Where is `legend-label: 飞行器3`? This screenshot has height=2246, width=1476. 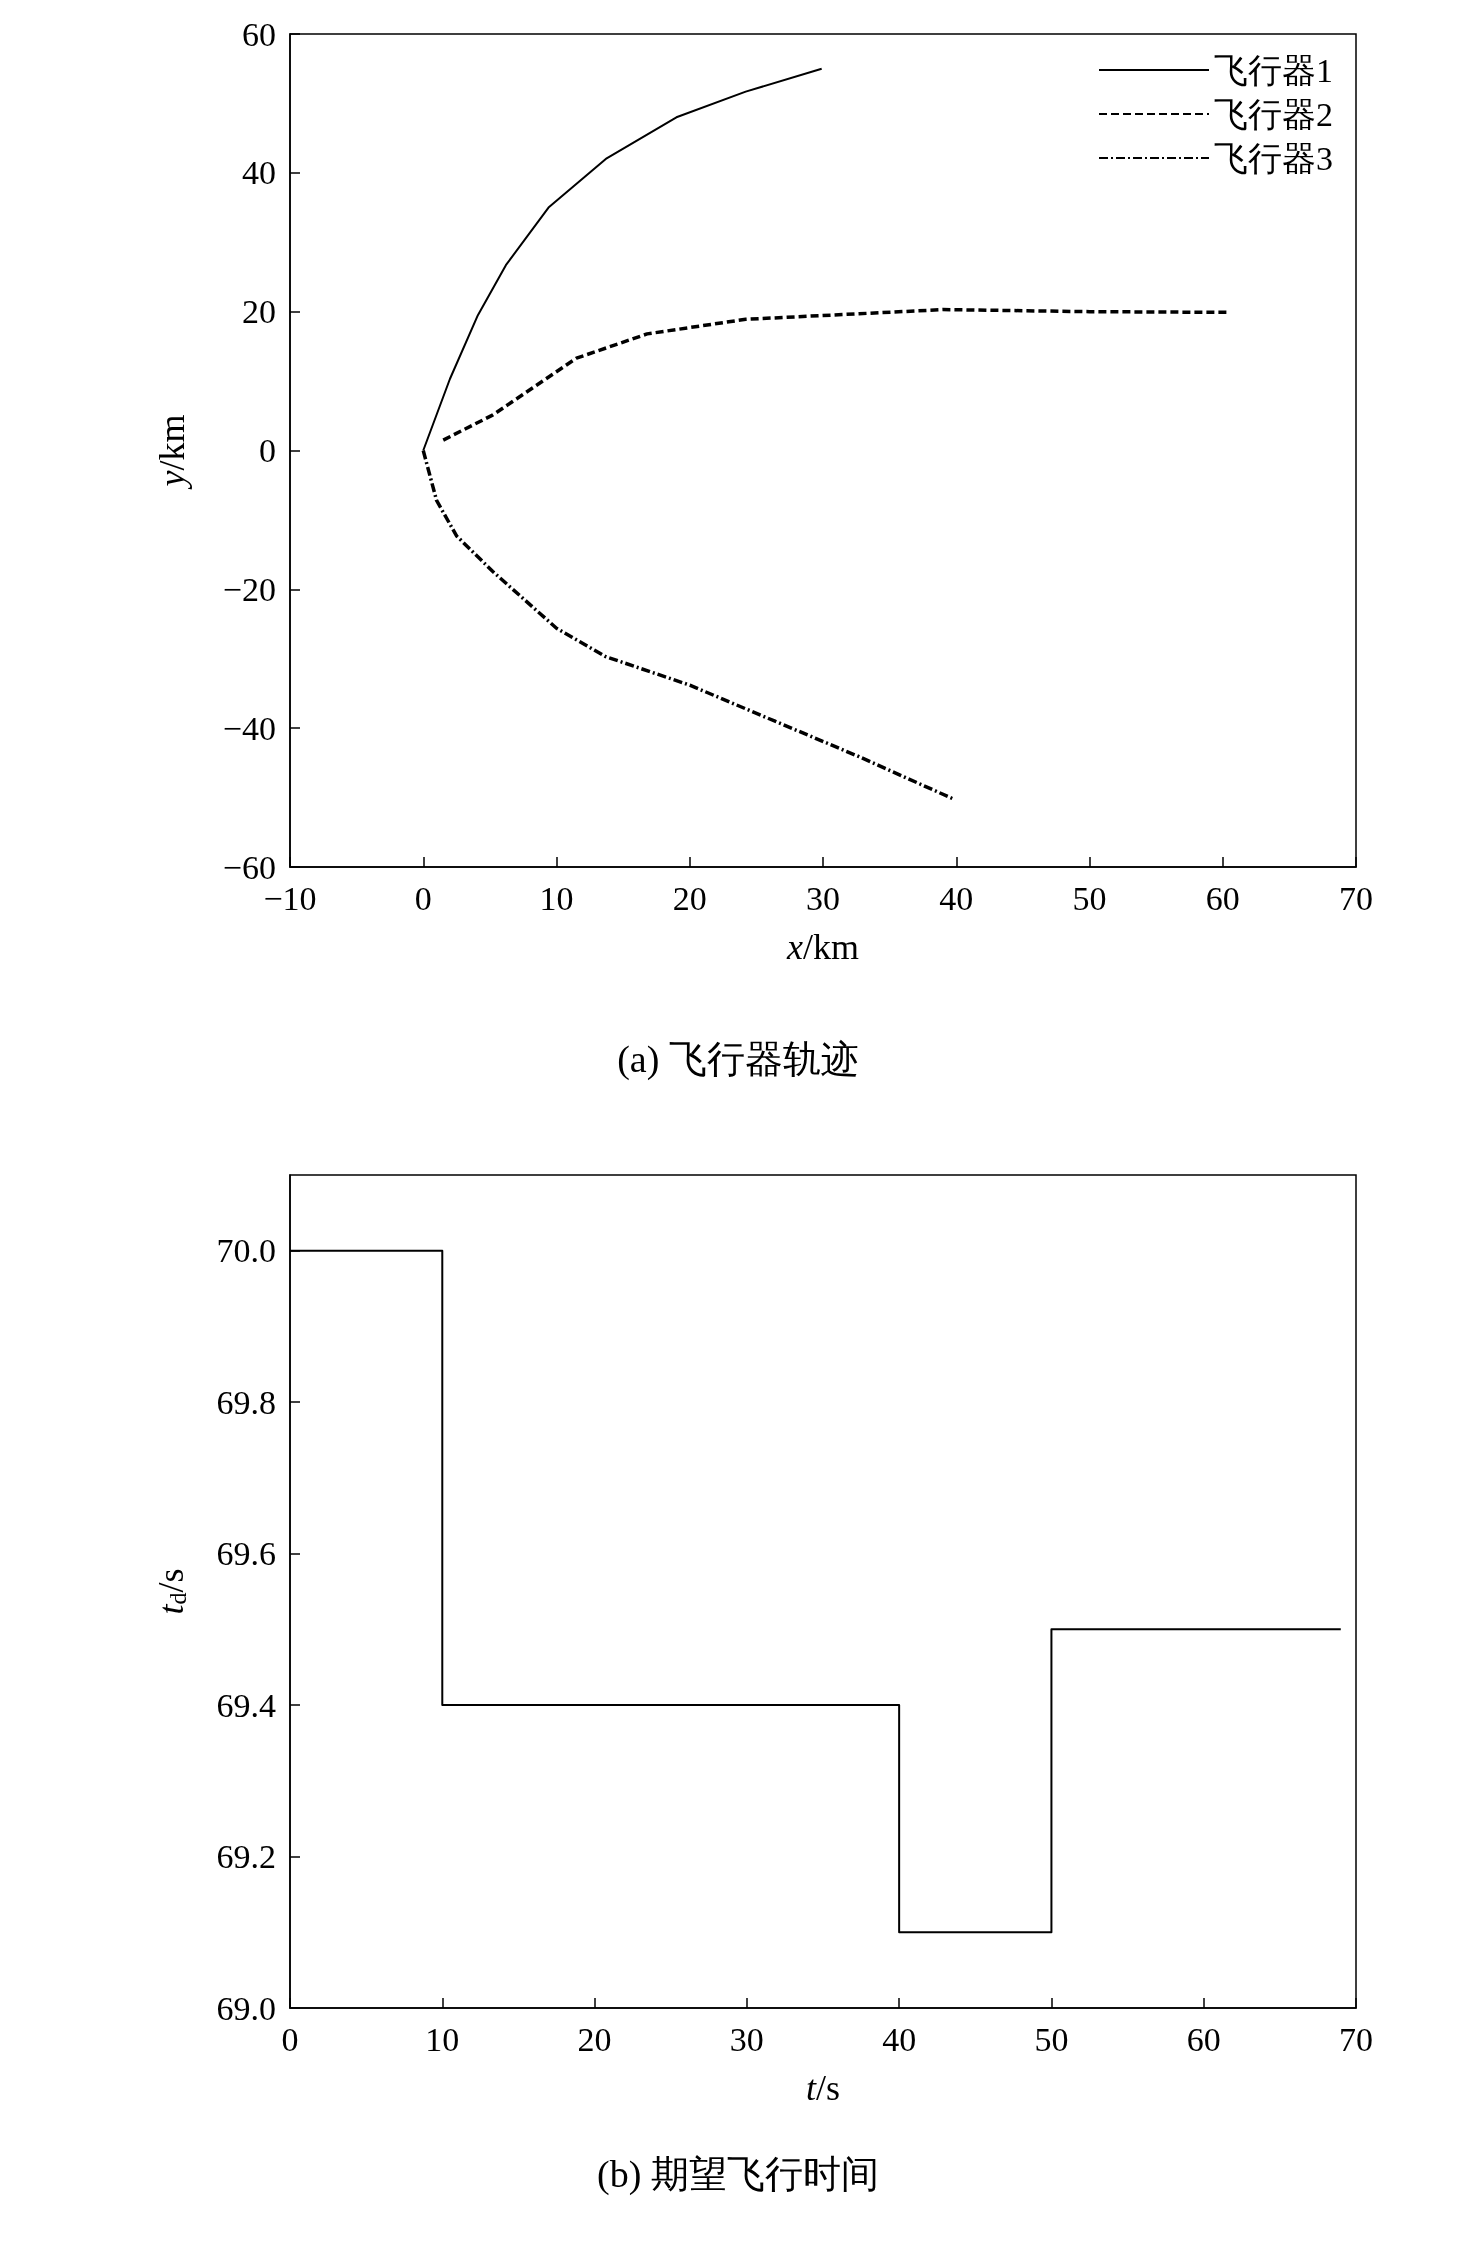
legend-label: 飞行器3 is located at coordinates (1273, 158).